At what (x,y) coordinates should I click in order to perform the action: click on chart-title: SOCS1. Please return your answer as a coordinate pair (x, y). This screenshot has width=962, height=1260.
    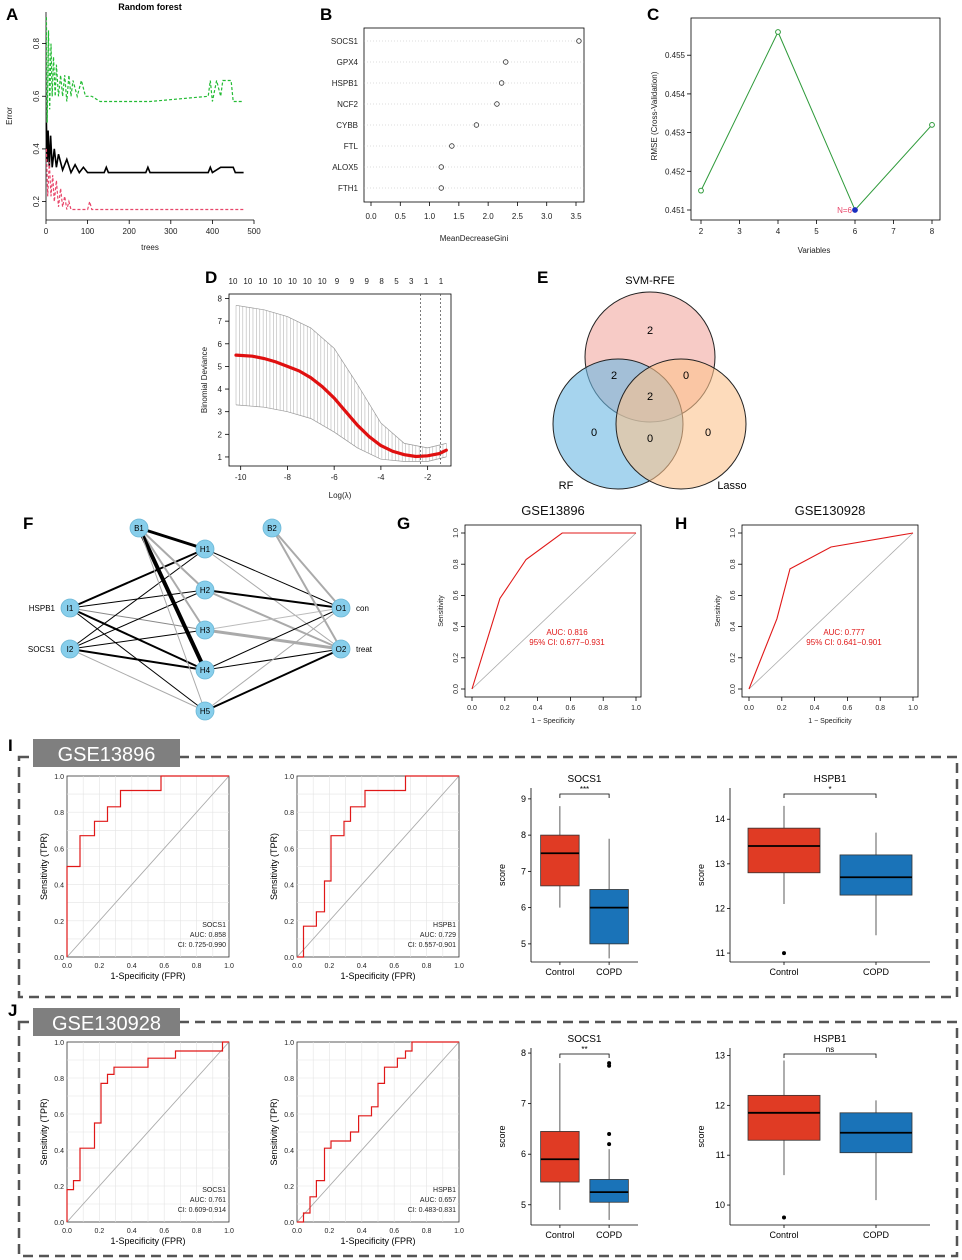
    Looking at the image, I should click on (585, 779).